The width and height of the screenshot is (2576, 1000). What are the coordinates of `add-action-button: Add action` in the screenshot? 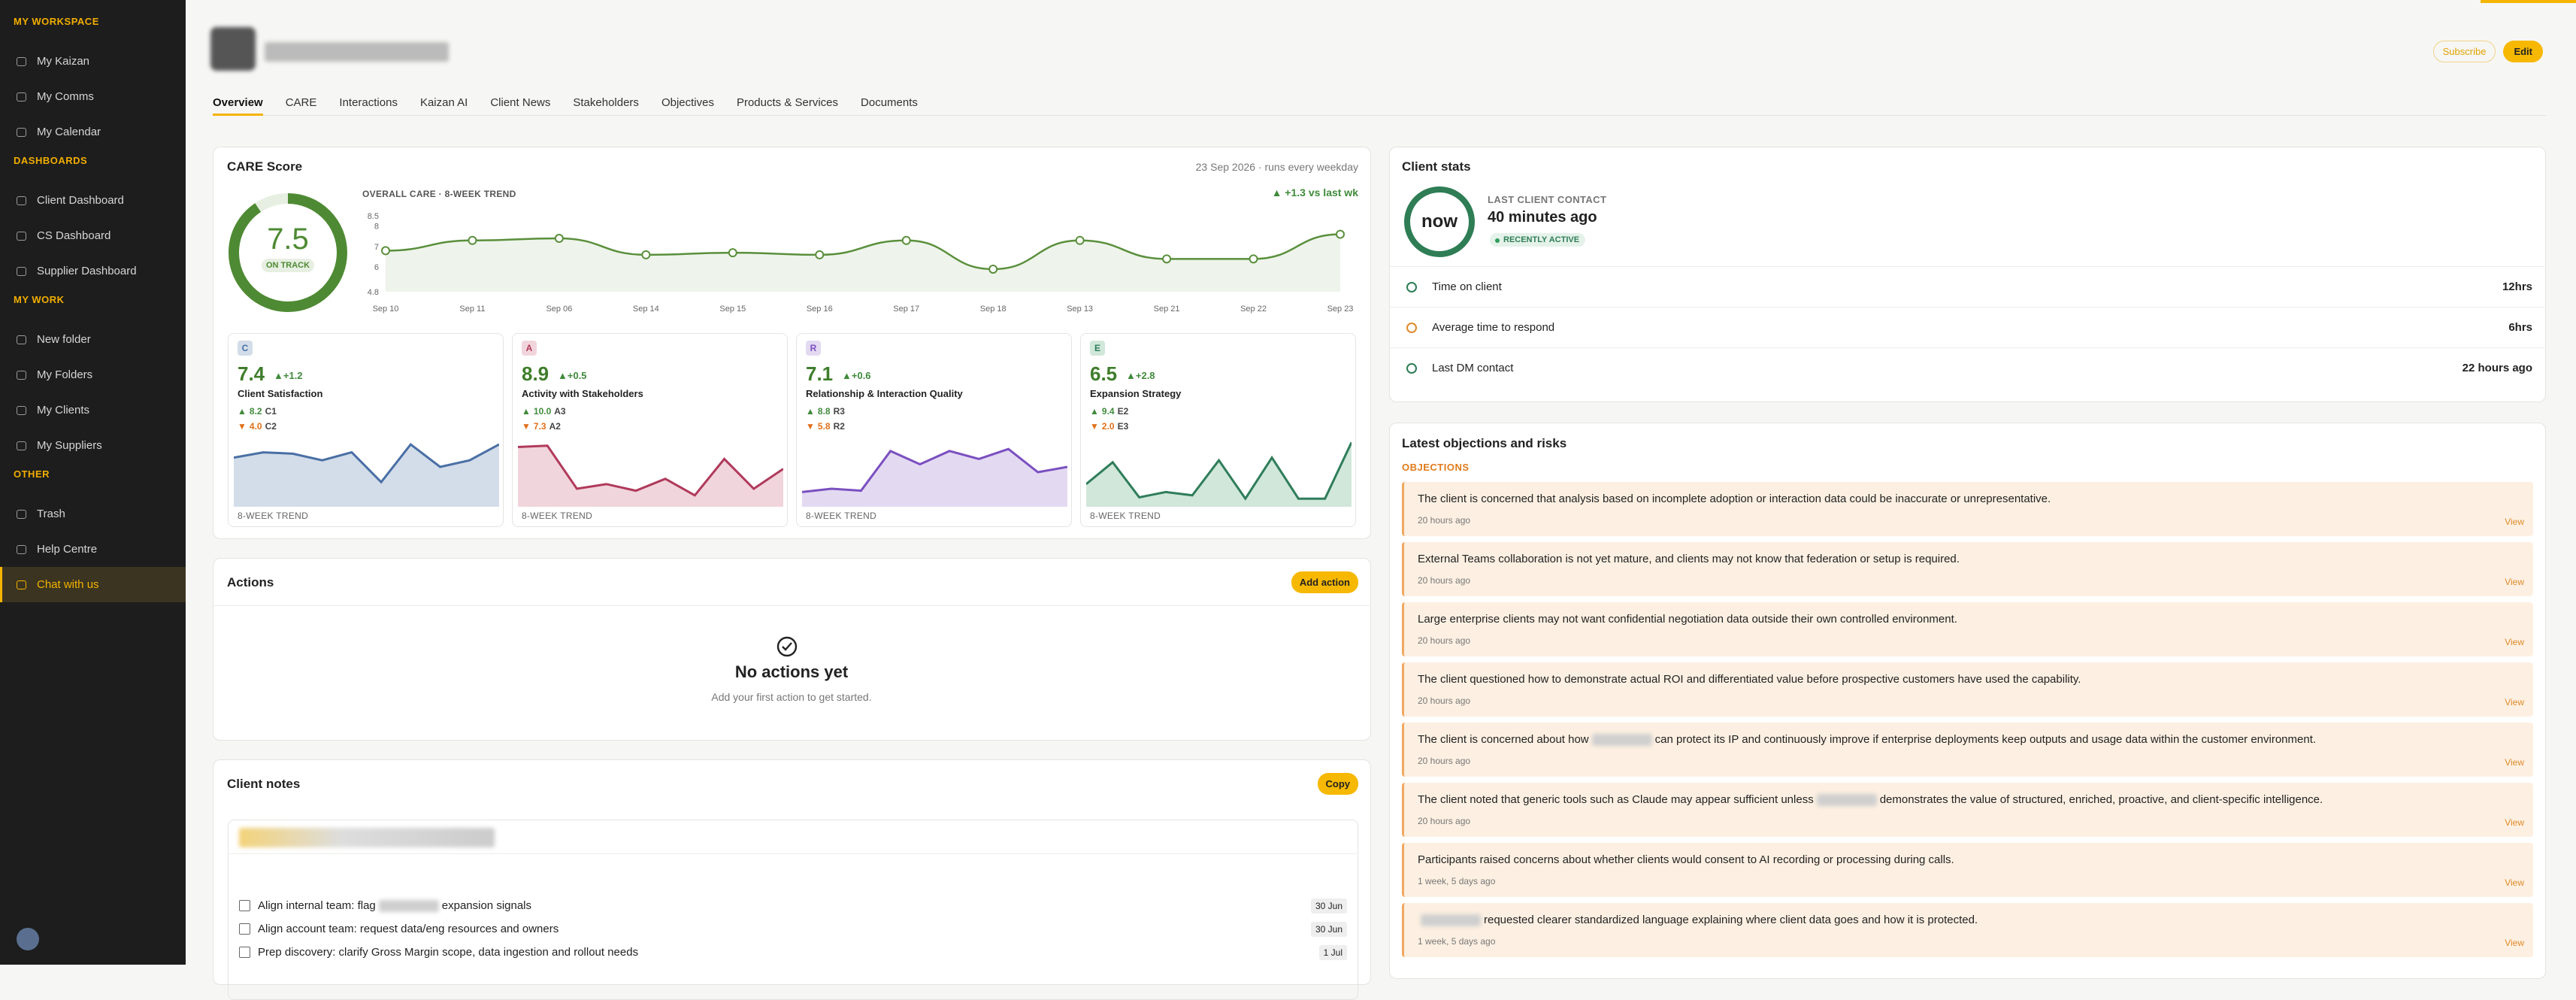 It's located at (1324, 582).